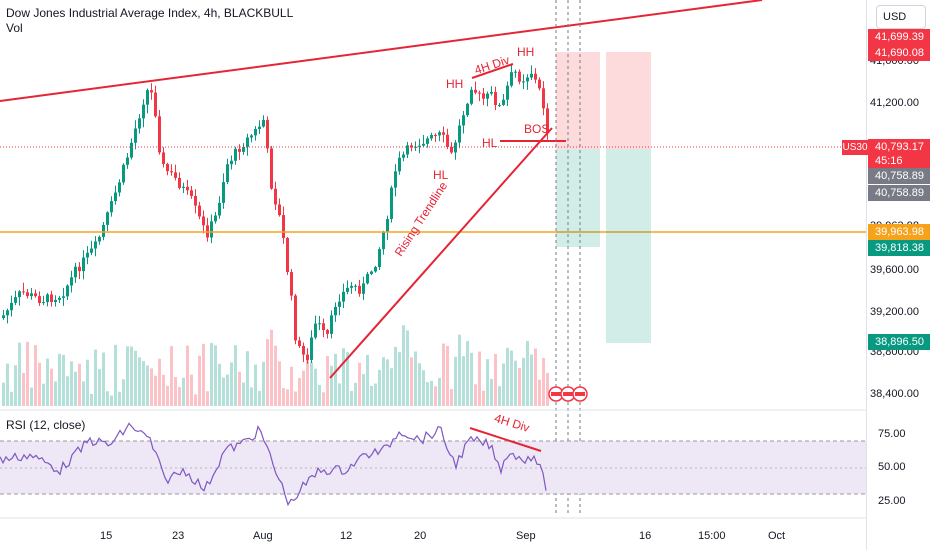  I want to click on annotation-hl-1: HL, so click(490, 143).